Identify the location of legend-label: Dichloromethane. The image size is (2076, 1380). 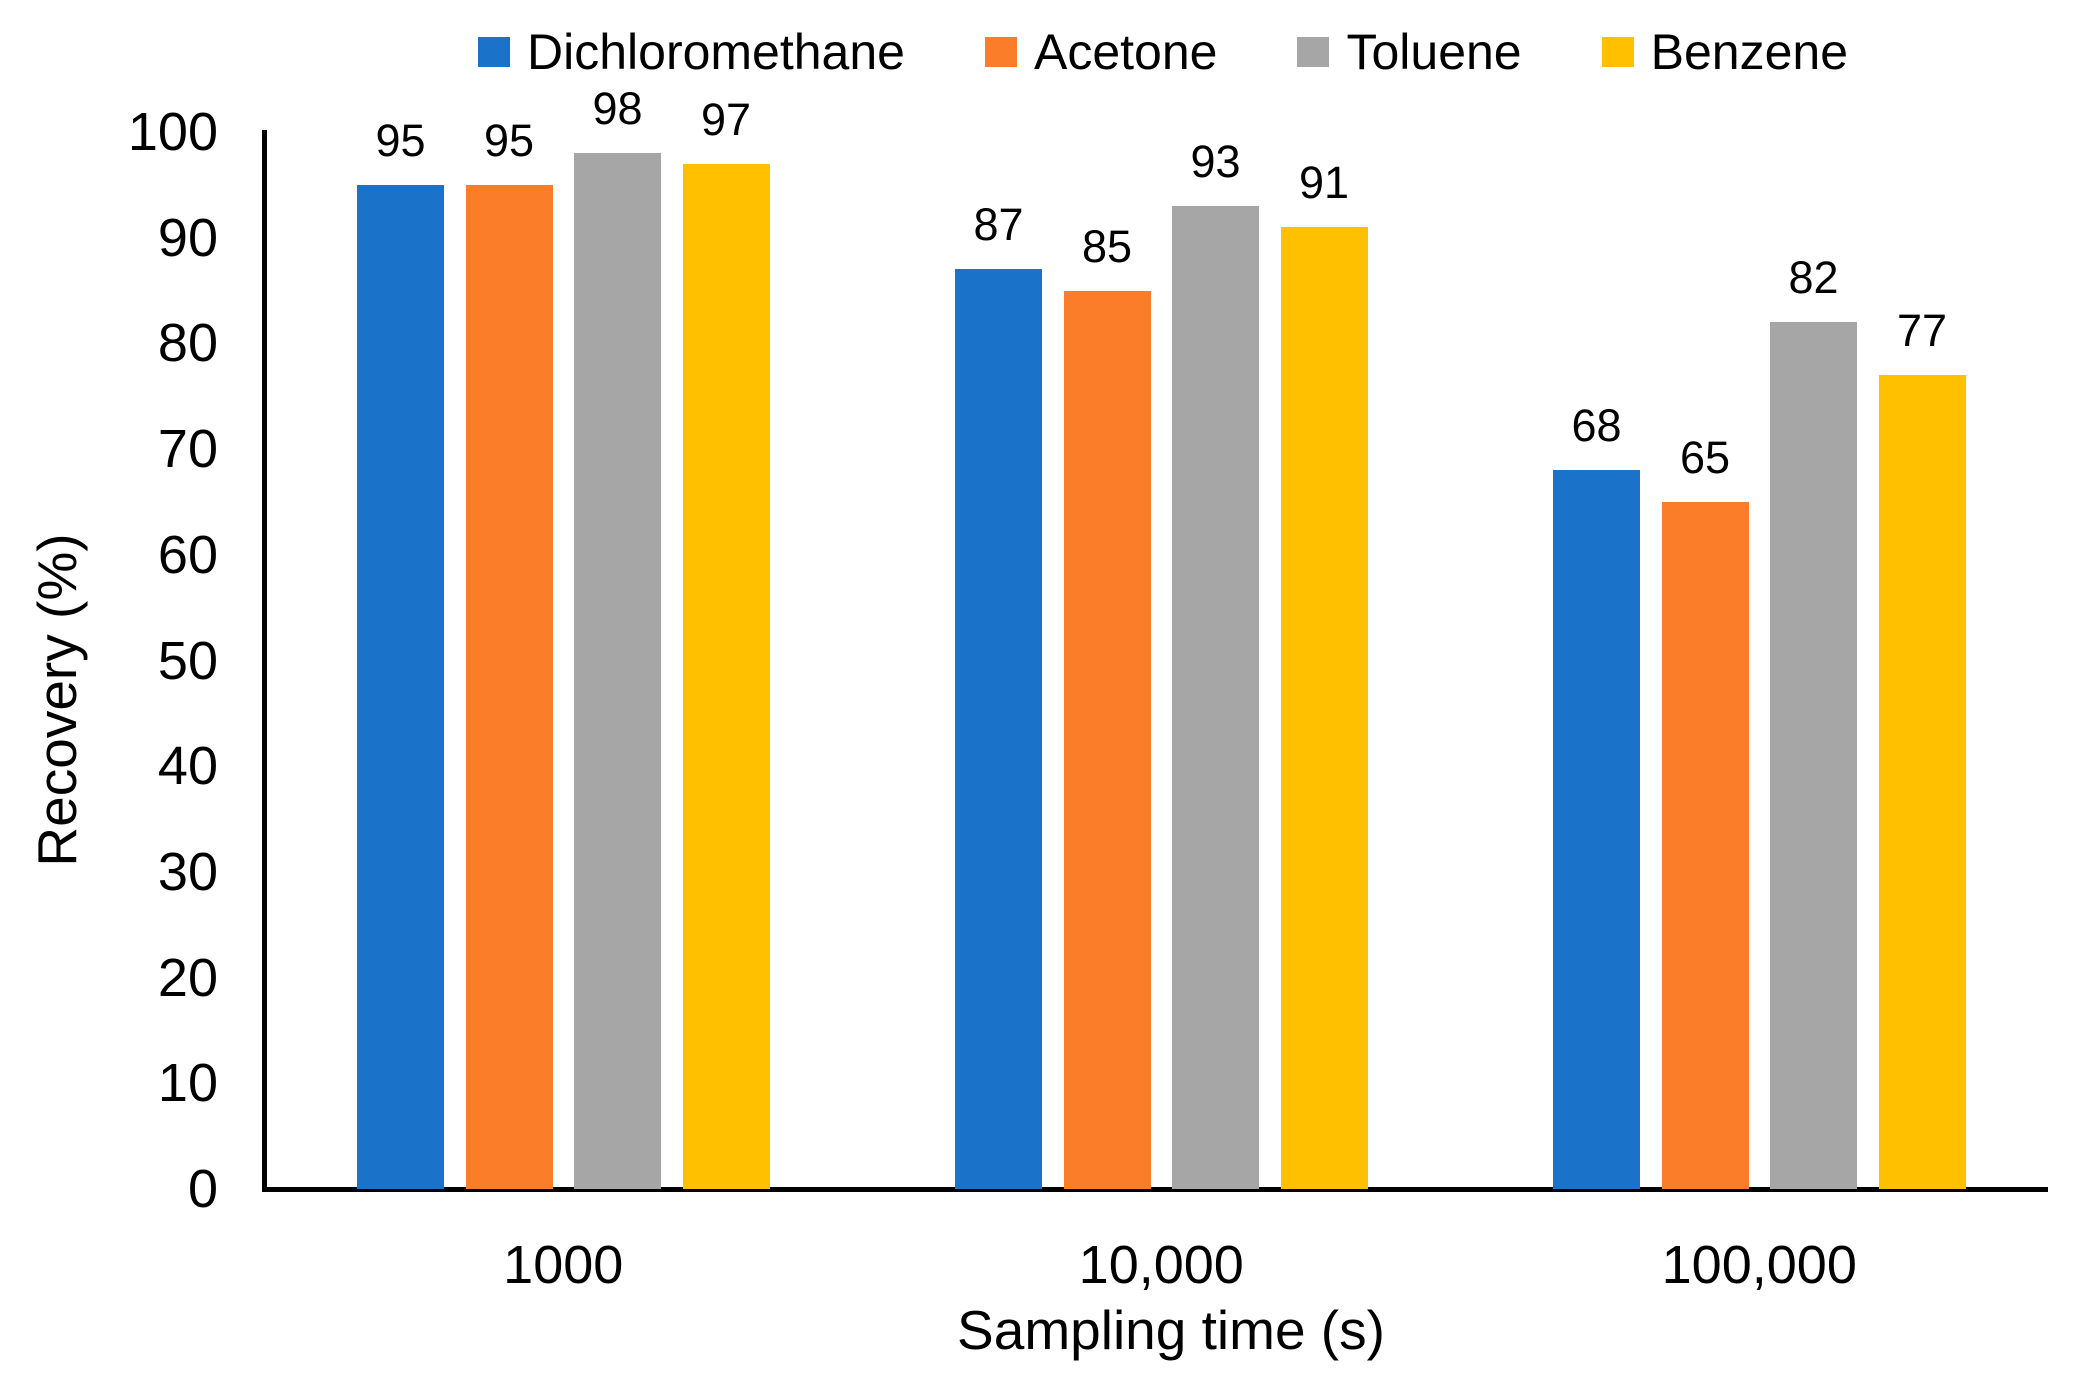
(716, 52).